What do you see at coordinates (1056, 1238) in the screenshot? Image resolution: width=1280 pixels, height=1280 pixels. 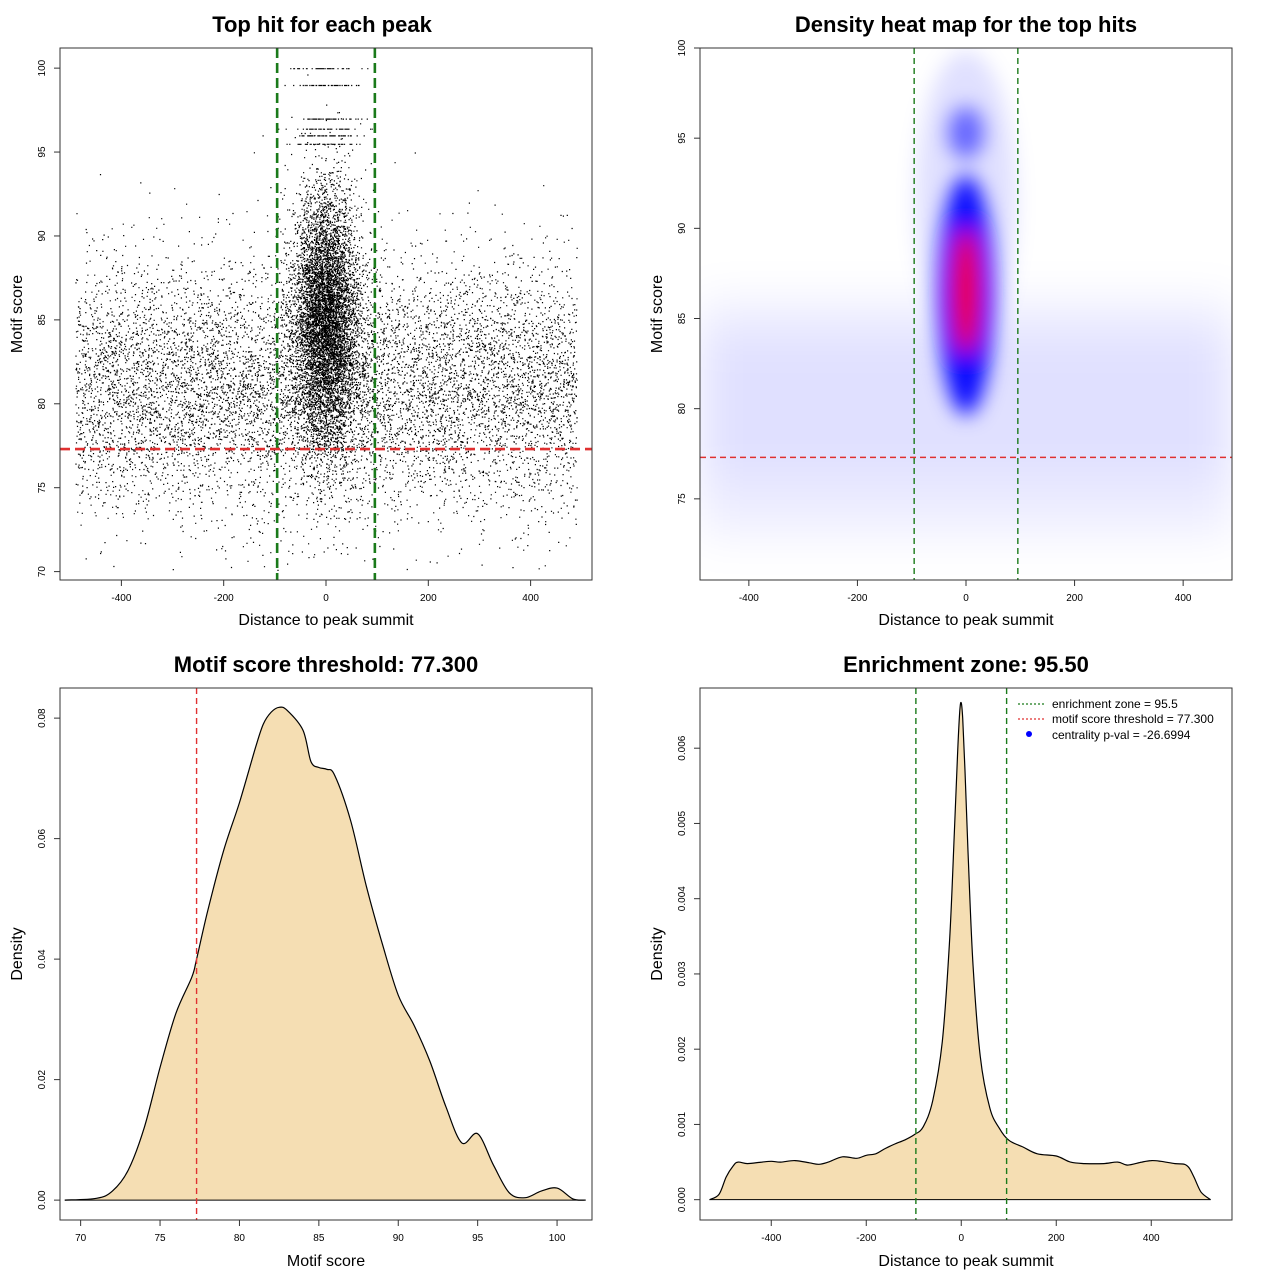 I see `distance-density-x-tick-label: 200` at bounding box center [1056, 1238].